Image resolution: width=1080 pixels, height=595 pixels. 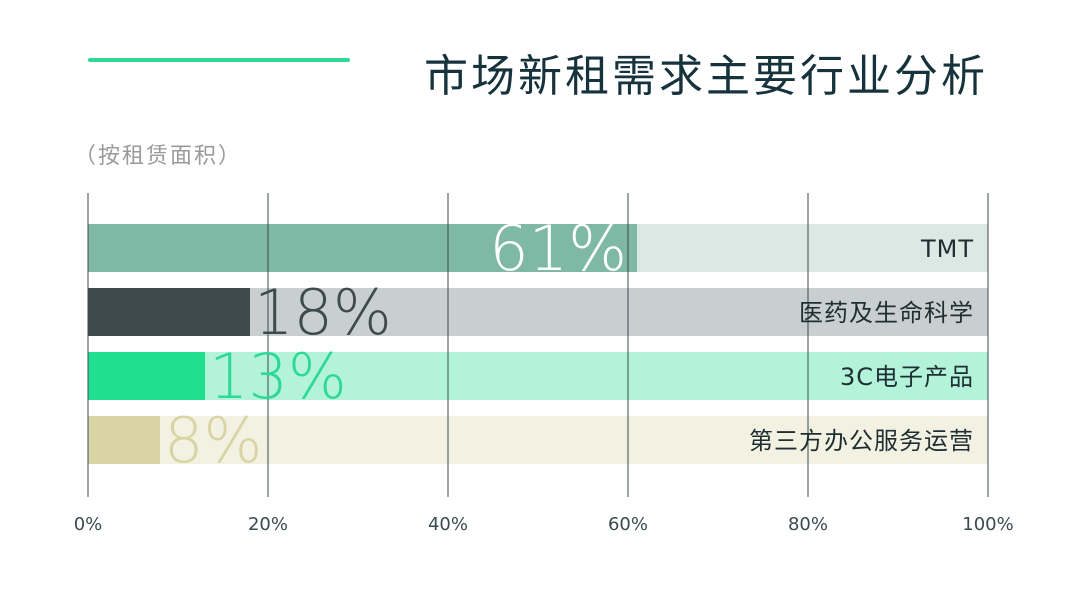 What do you see at coordinates (323, 312) in the screenshot?
I see `value-label: 18%` at bounding box center [323, 312].